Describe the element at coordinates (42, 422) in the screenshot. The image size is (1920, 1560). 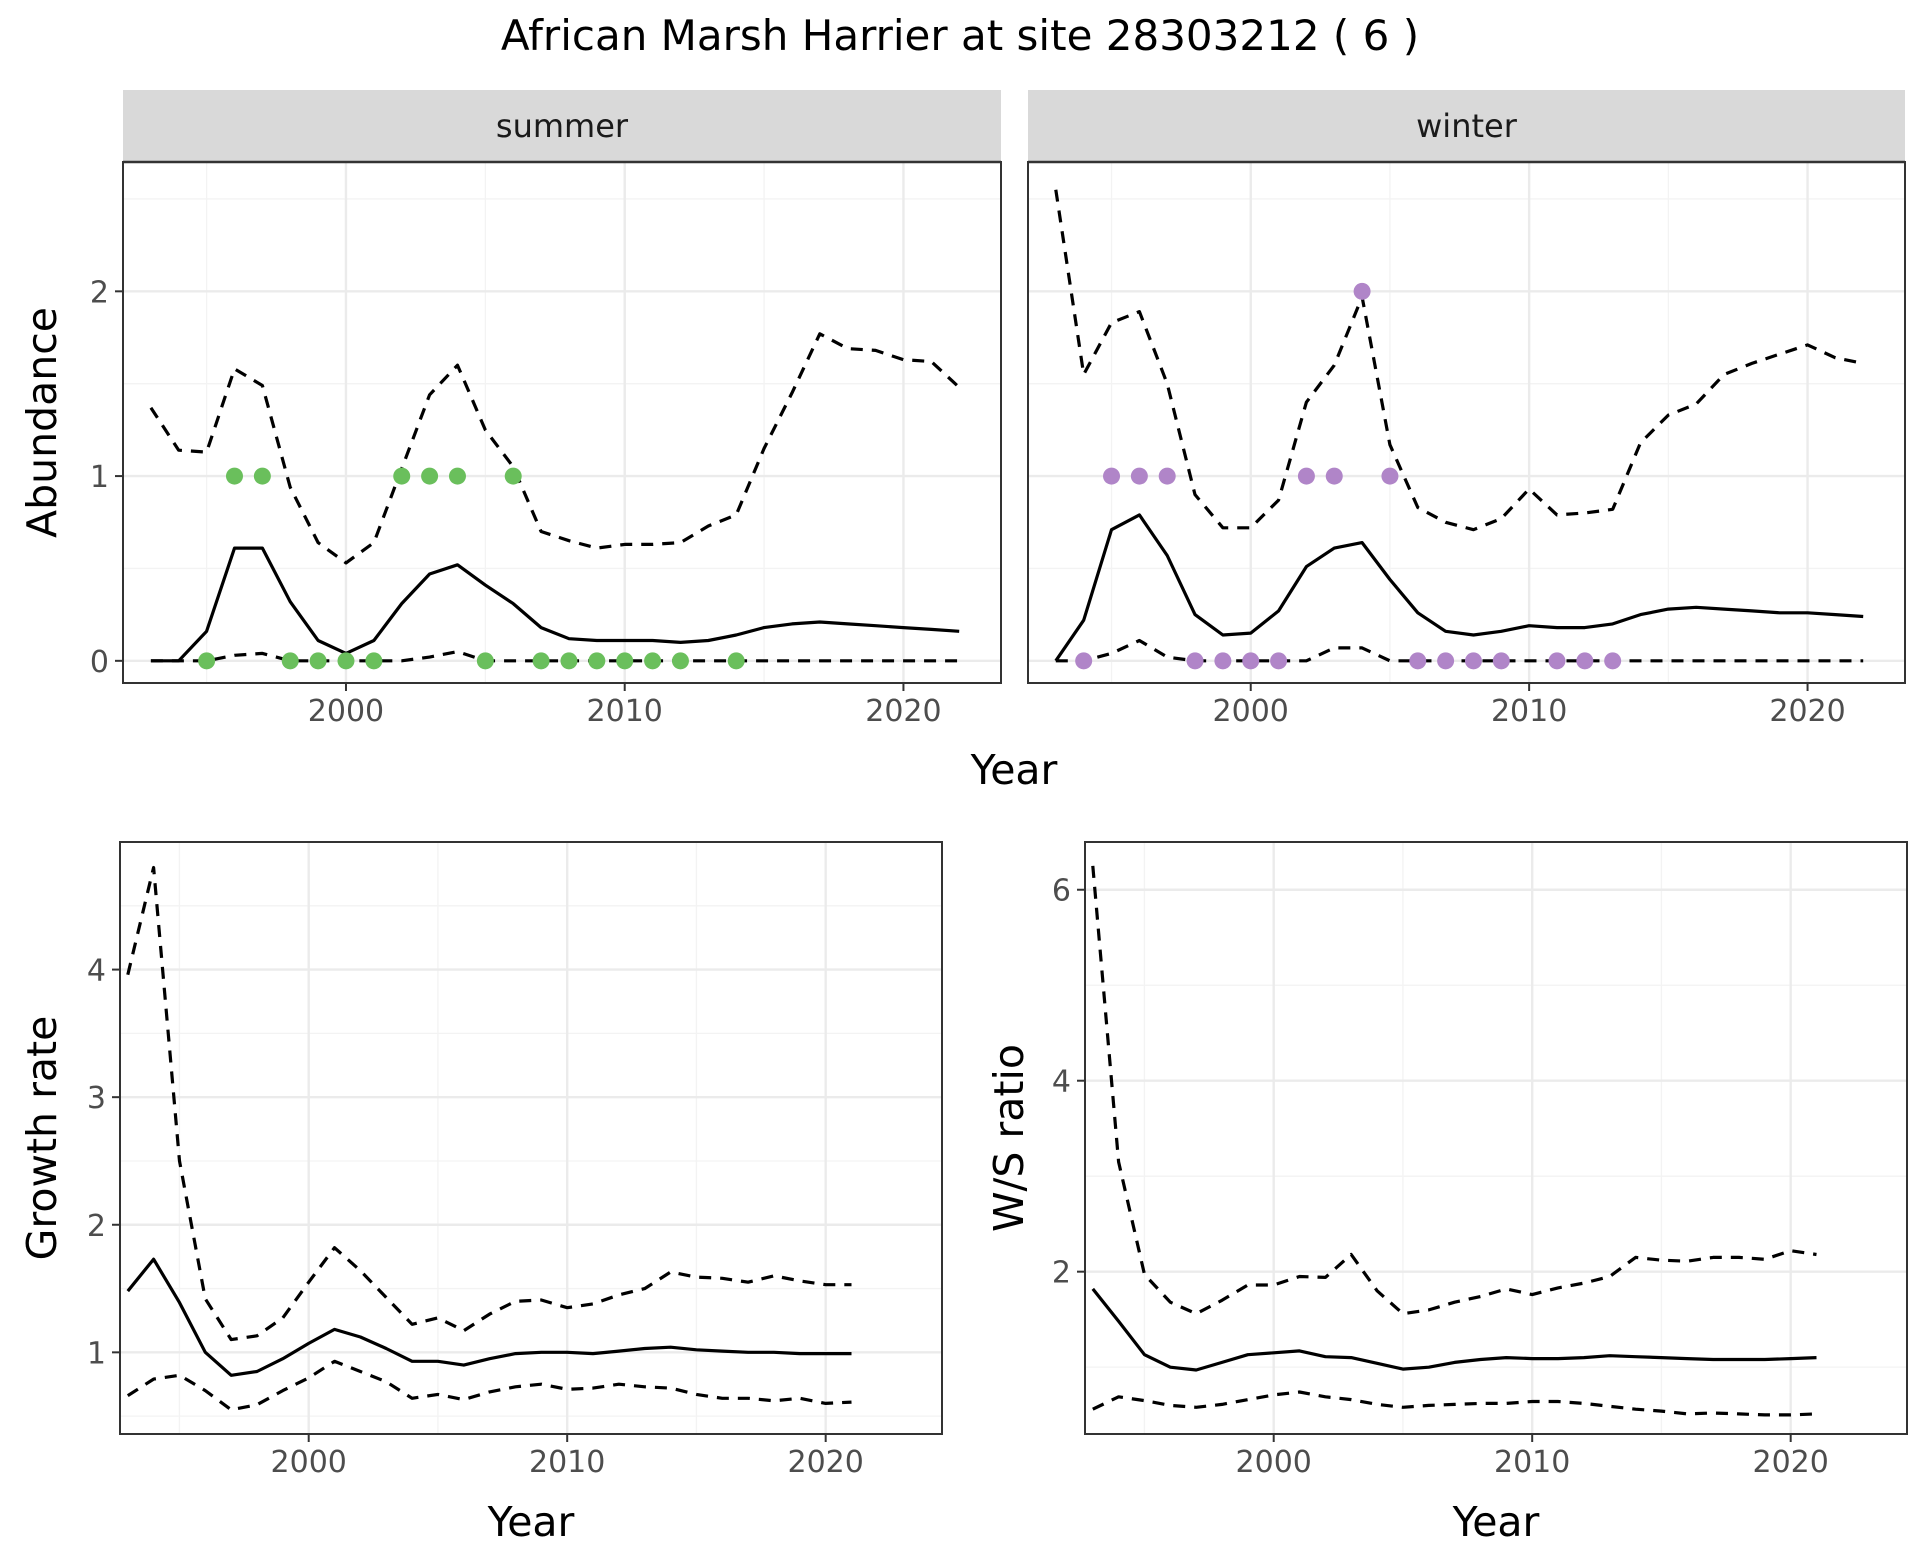
I see `y-axis-title: Abundance` at that location.